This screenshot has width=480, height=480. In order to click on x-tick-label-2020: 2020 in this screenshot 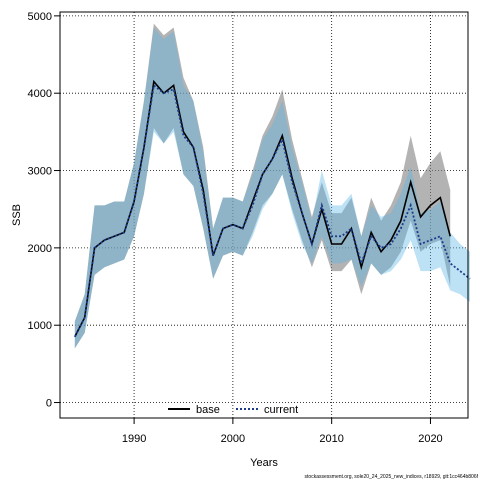, I will do `click(430, 439)`.